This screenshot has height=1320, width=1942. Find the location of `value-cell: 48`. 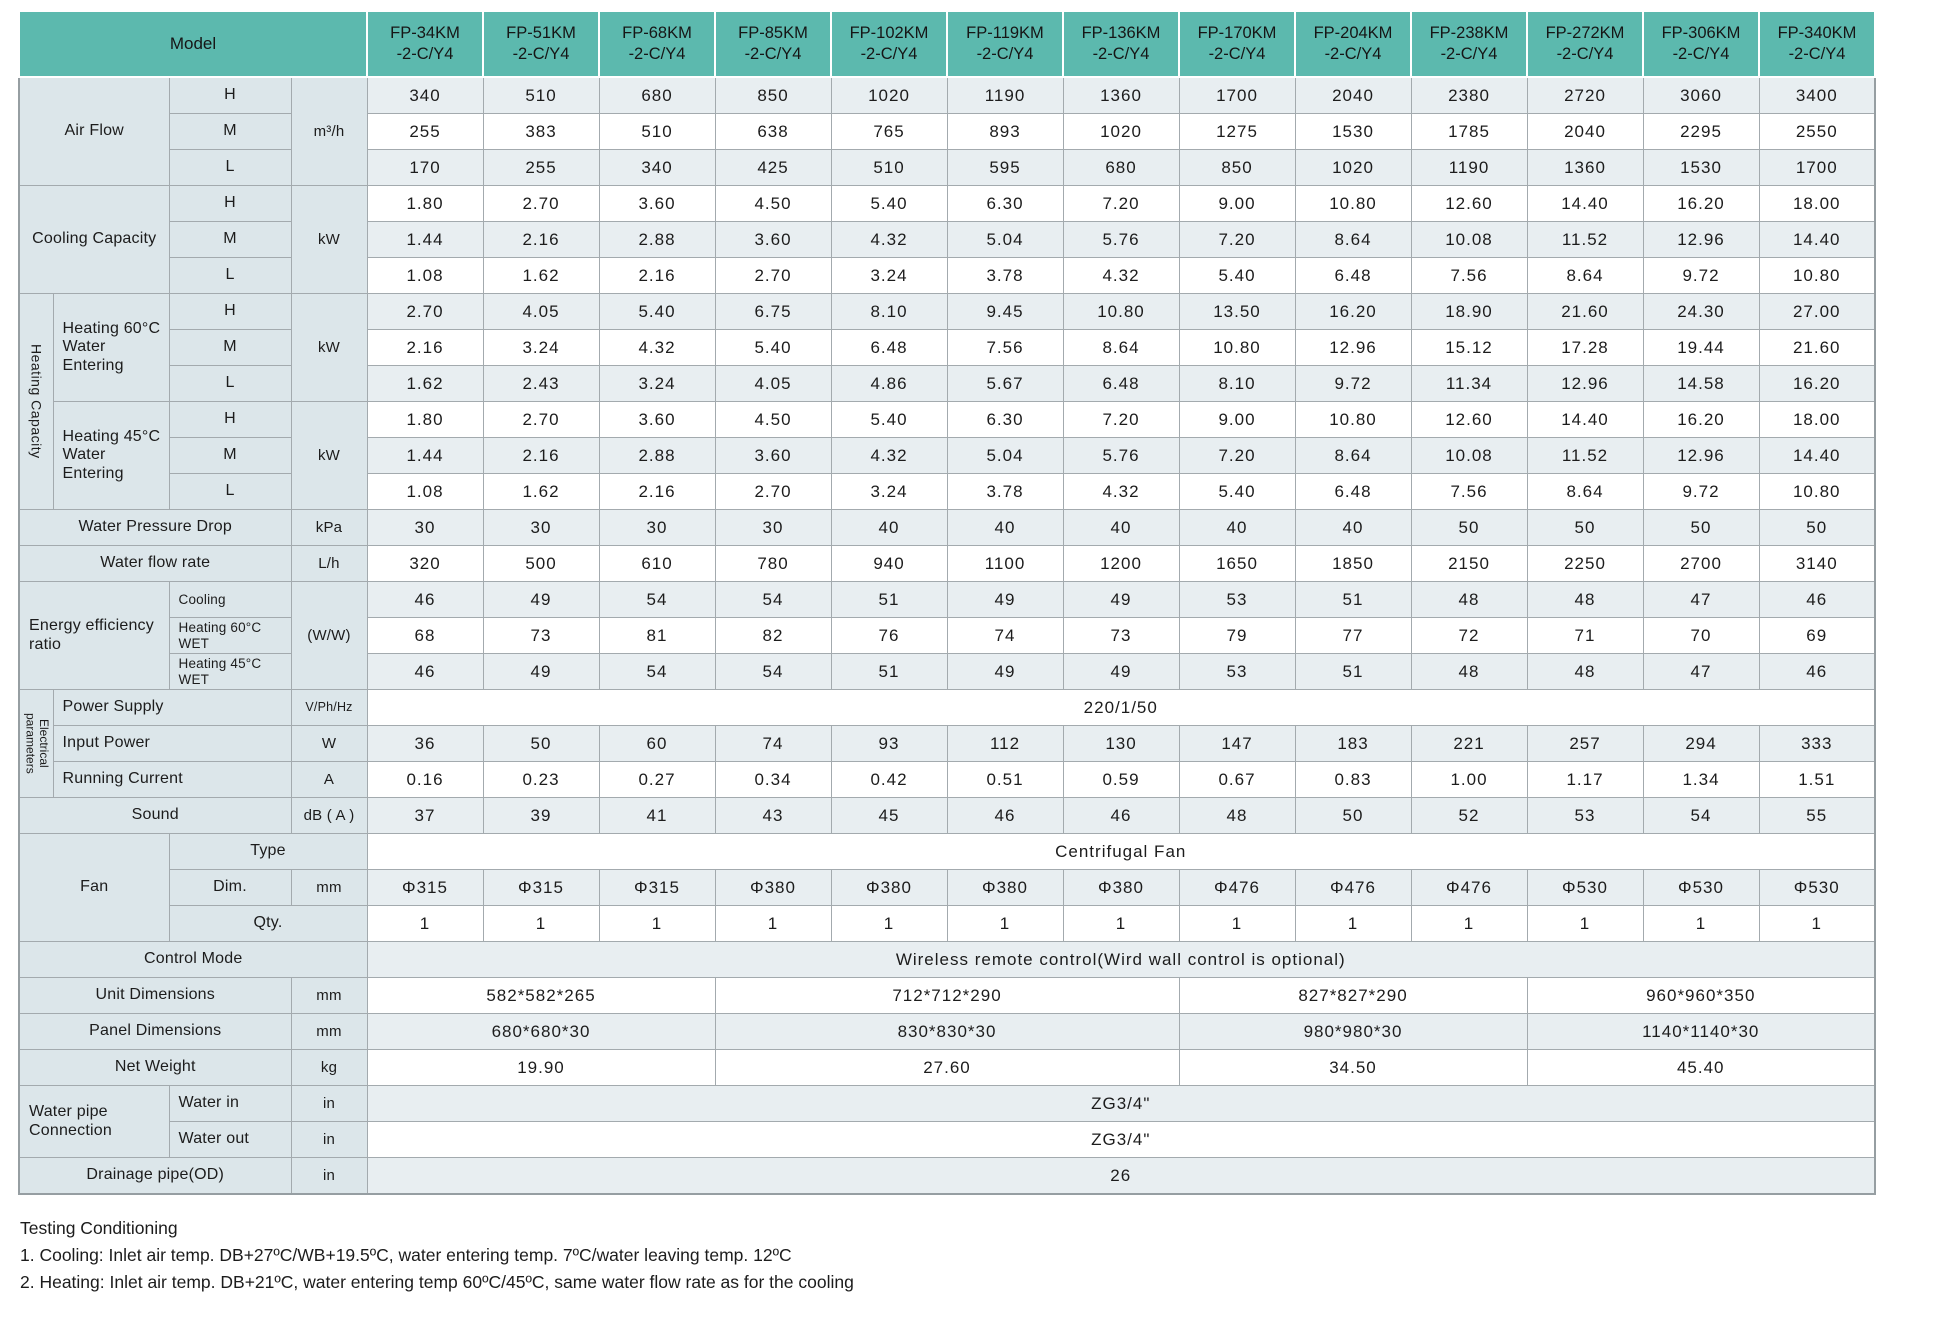

value-cell: 48 is located at coordinates (1585, 671).